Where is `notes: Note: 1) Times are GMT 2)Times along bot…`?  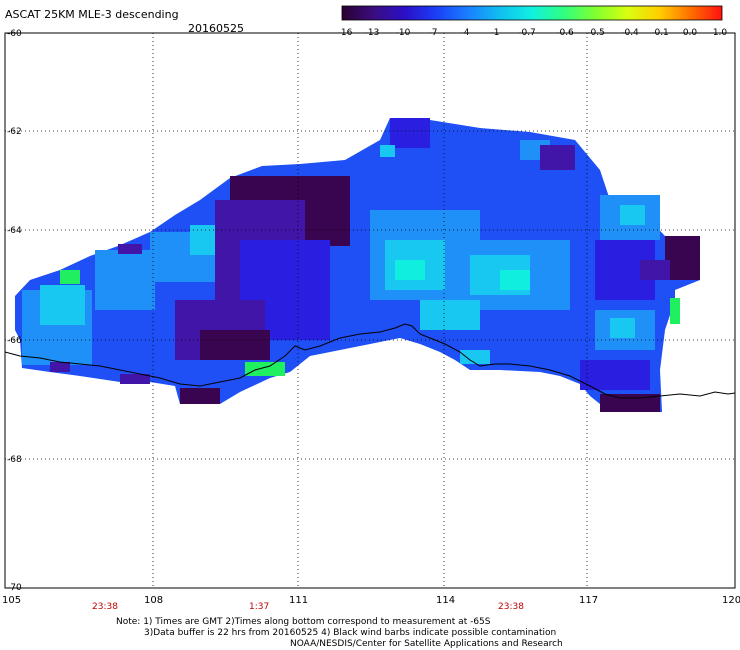
notes: Note: 1) Times are GMT 2)Times along bot… is located at coordinates (339, 633).